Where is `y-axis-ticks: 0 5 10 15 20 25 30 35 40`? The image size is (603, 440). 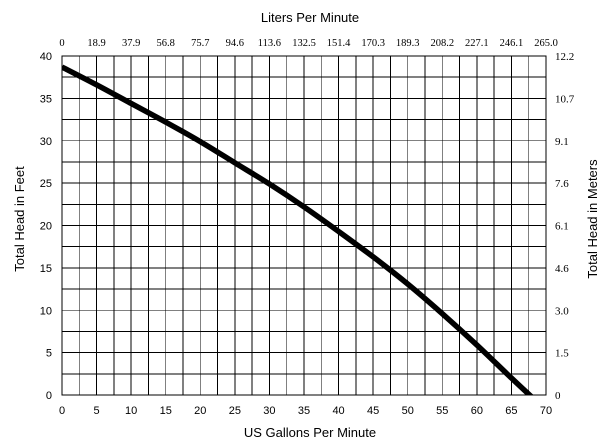
y-axis-ticks: 0 5 10 15 20 25 30 35 40 is located at coordinates (46, 226).